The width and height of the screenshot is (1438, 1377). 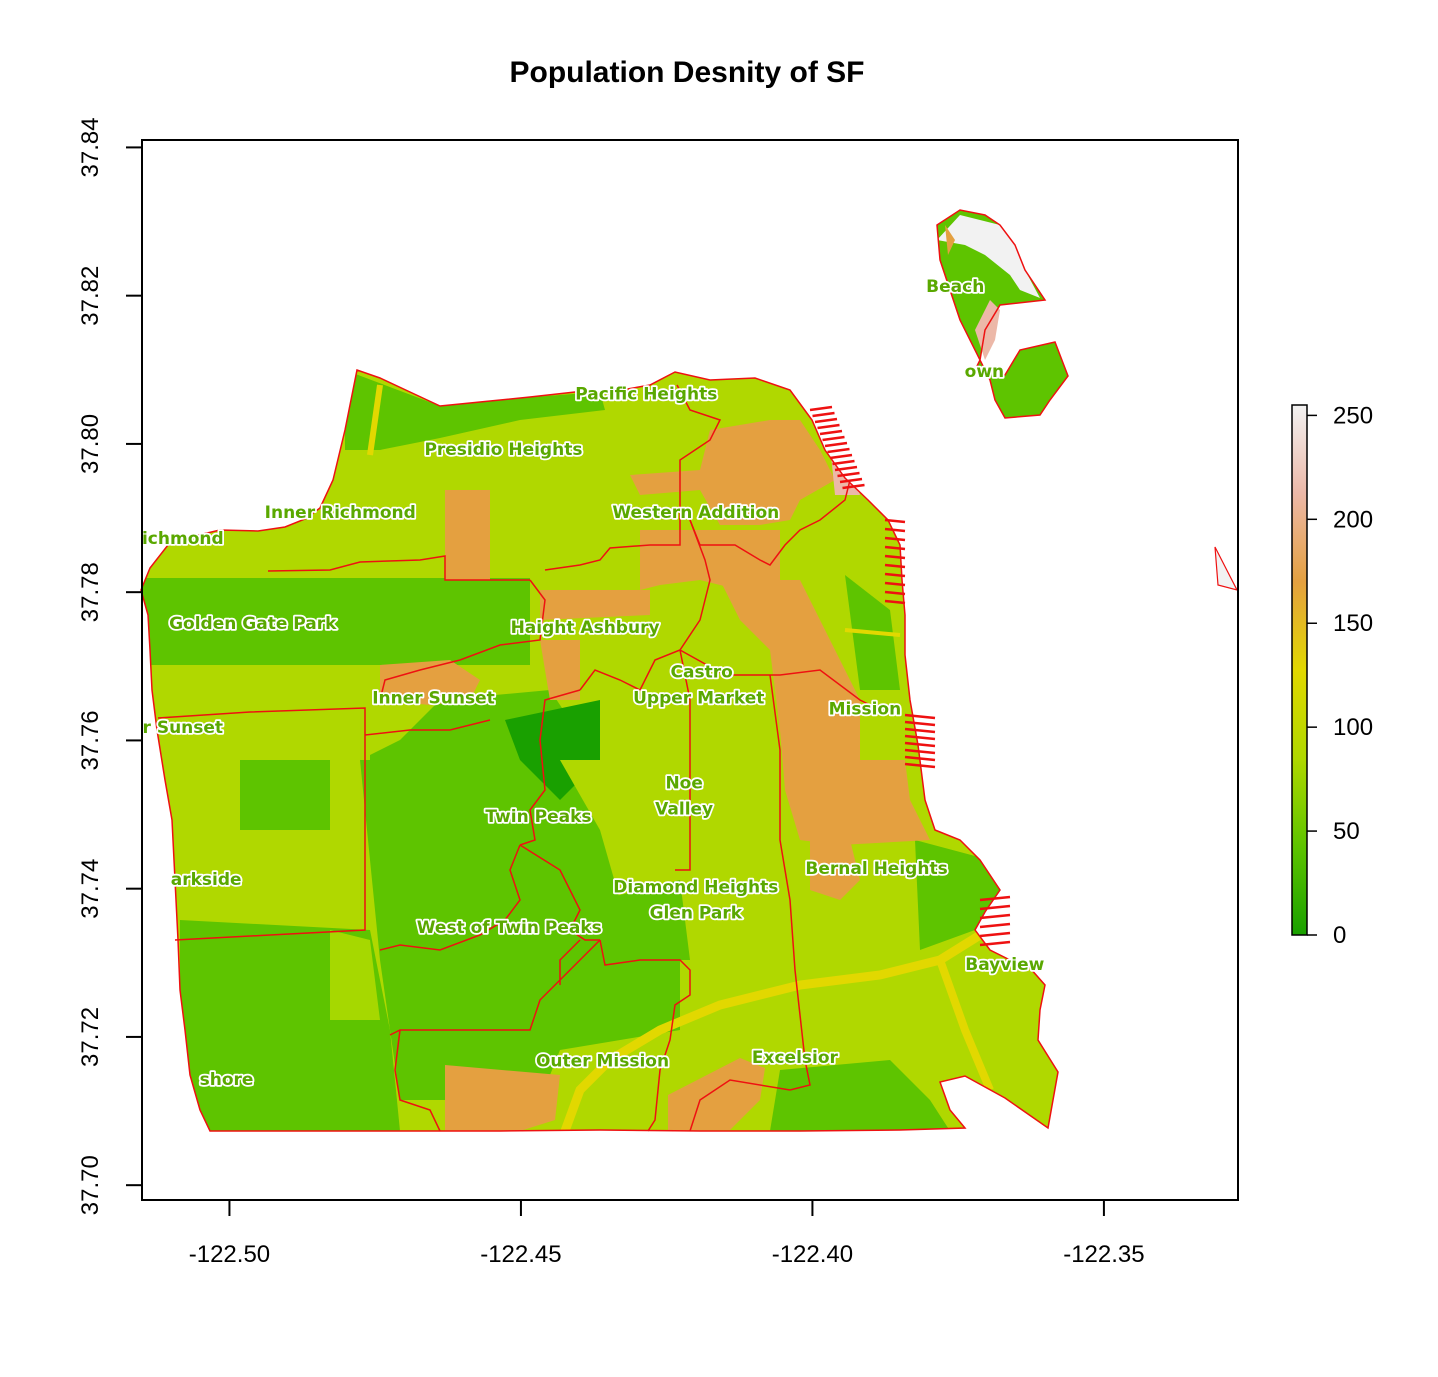 What do you see at coordinates (985, 372) in the screenshot?
I see `neighborhood-label: own` at bounding box center [985, 372].